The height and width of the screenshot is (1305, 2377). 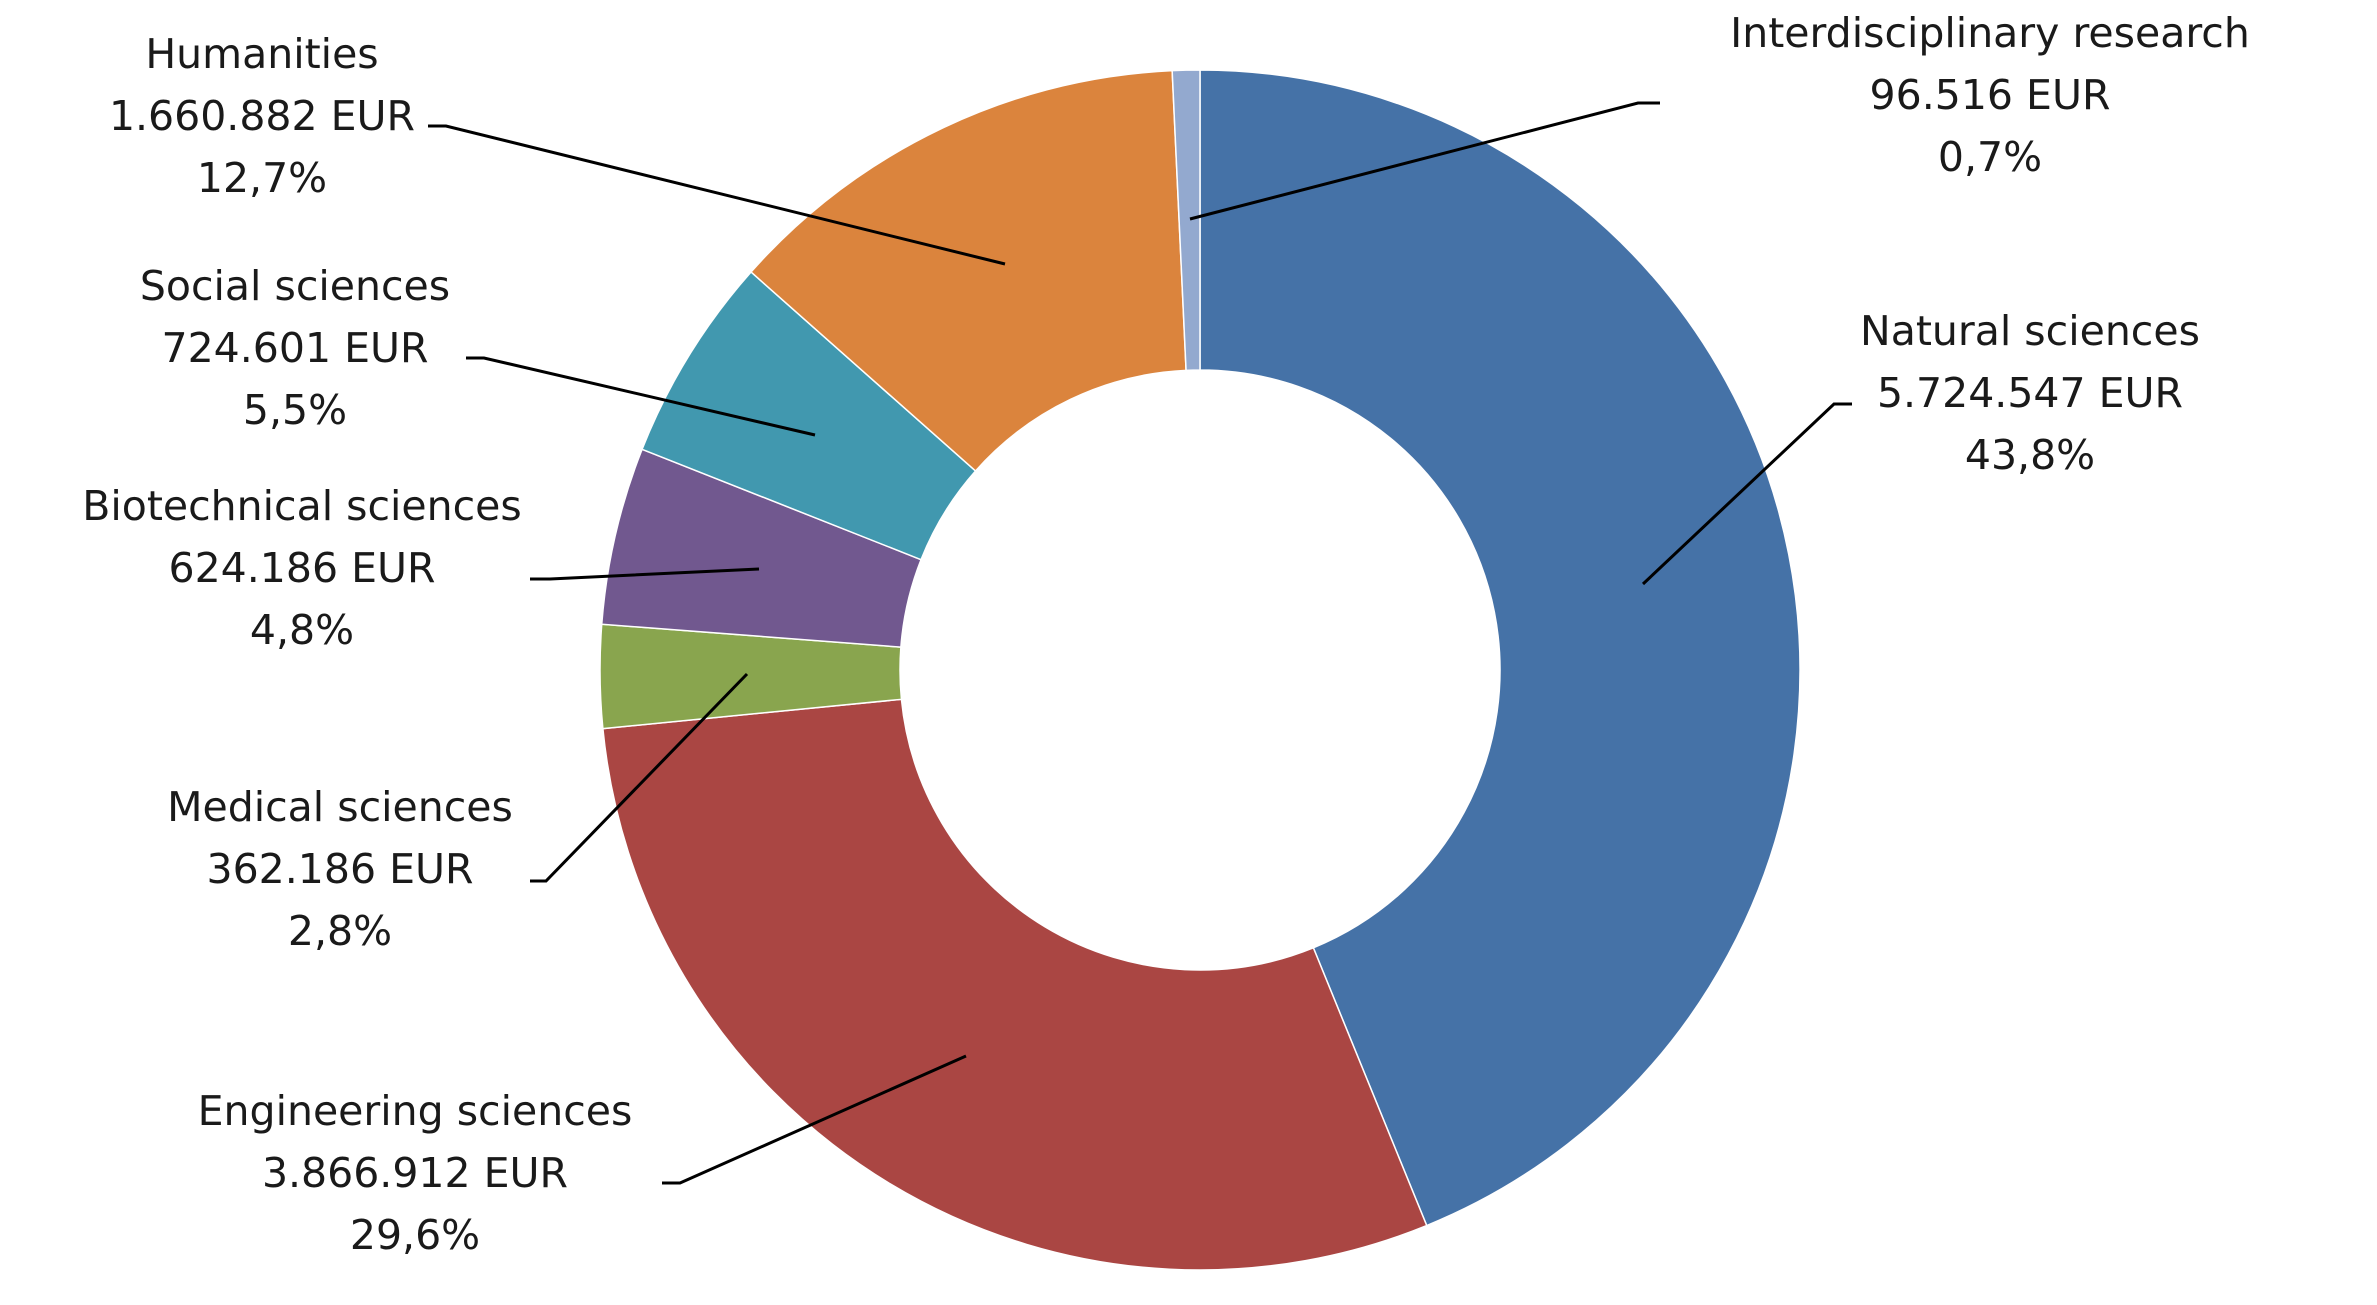 What do you see at coordinates (295, 348) in the screenshot?
I see `label-amount-social-sciences: 724.601 EUR` at bounding box center [295, 348].